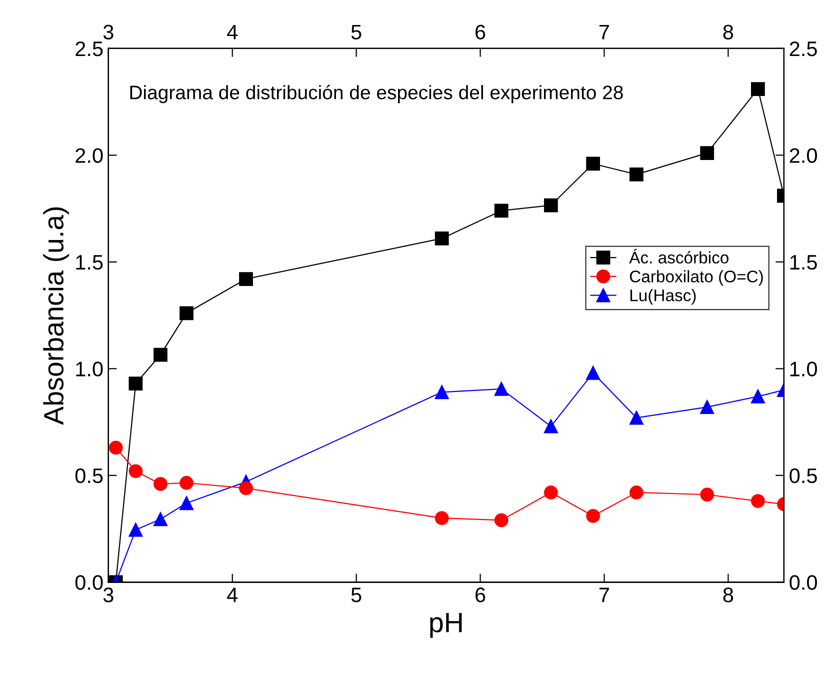 This screenshot has height=673, width=834. What do you see at coordinates (678, 256) in the screenshot?
I see `legend-label: Ác. ascórbico` at bounding box center [678, 256].